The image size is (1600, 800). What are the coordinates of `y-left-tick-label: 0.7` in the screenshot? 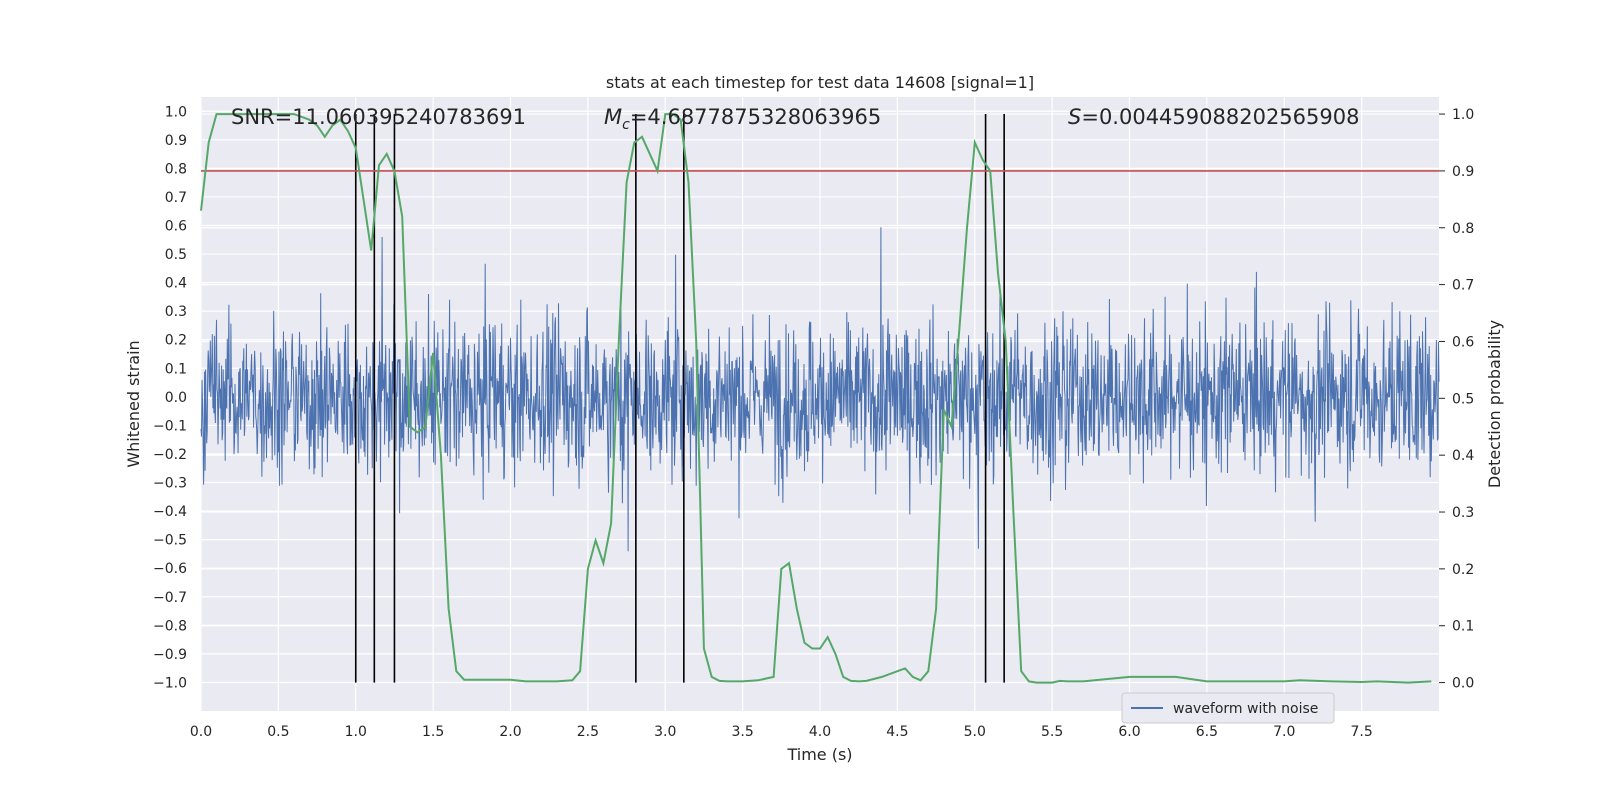 It's located at (176, 198).